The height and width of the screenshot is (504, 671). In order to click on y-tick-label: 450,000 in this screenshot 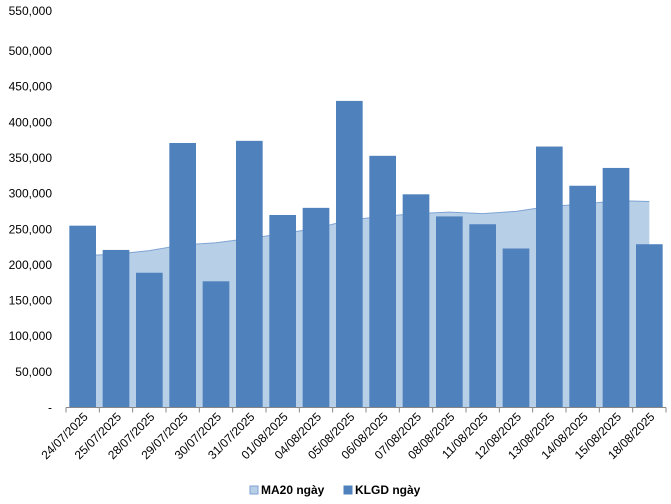, I will do `click(31, 87)`.